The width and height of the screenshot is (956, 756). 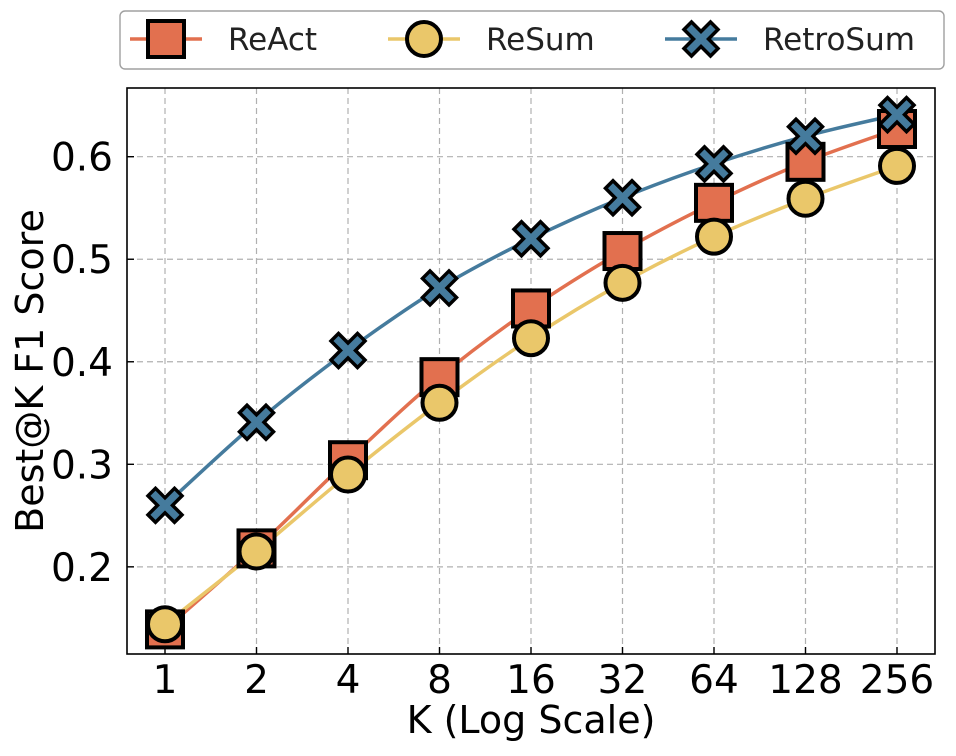 What do you see at coordinates (714, 680) in the screenshot?
I see `x-tick-label: 64` at bounding box center [714, 680].